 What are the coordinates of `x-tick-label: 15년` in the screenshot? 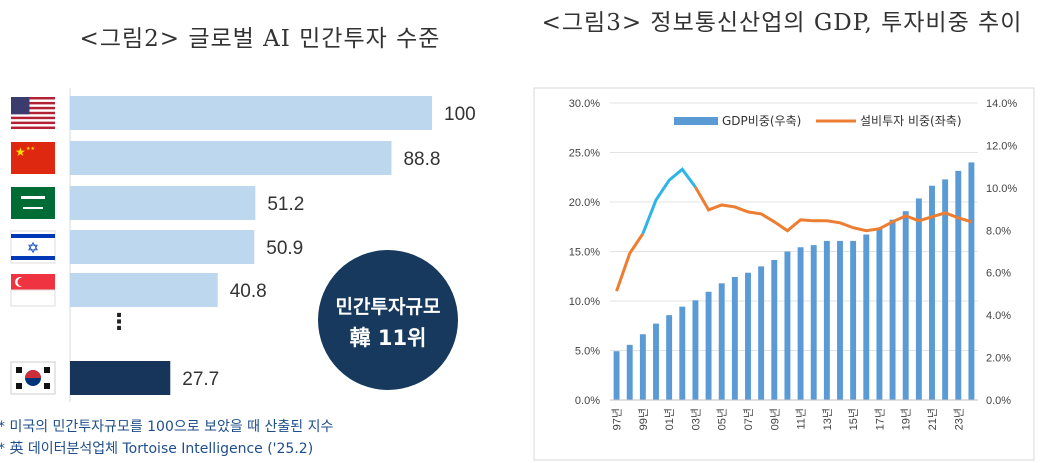 It's located at (853, 419).